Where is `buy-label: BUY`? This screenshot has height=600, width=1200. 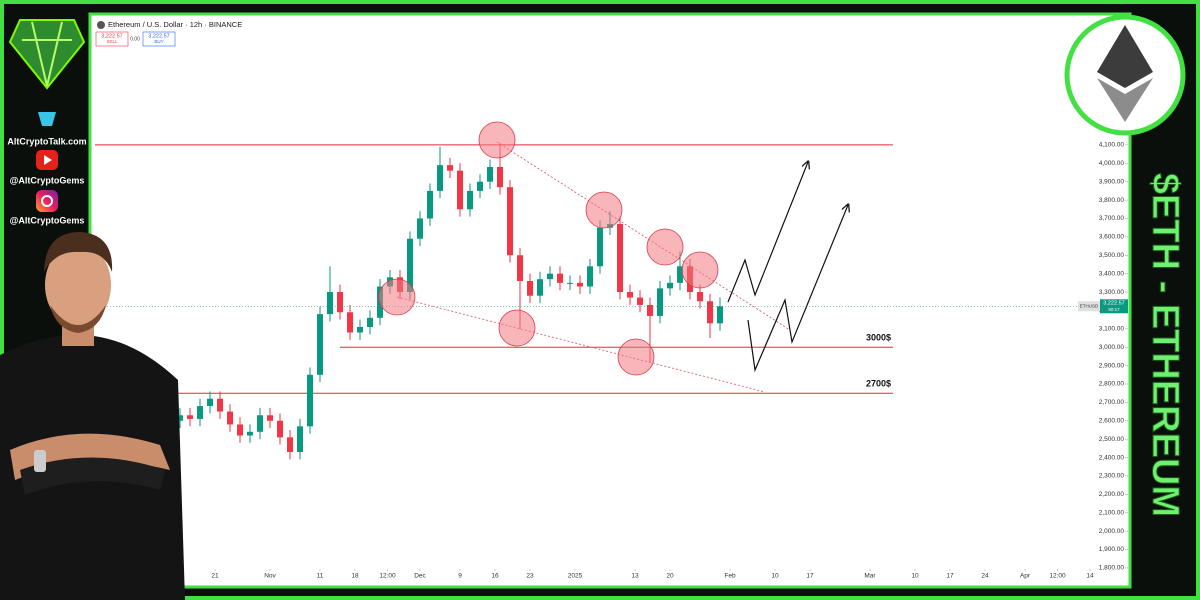
buy-label: BUY is located at coordinates (158, 41).